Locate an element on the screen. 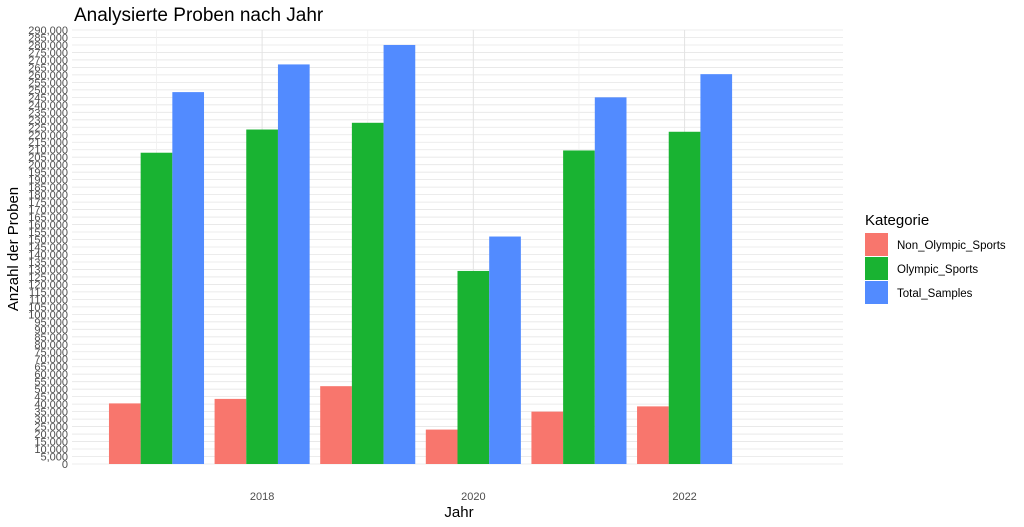 The width and height of the screenshot is (1024, 527). y-tick-label: 275,000 is located at coordinates (48, 53).